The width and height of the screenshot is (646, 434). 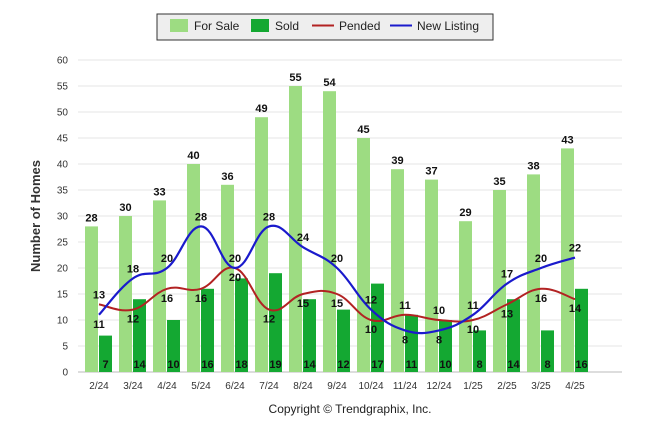 I want to click on x-tick-label: 8/24, so click(x=303, y=386).